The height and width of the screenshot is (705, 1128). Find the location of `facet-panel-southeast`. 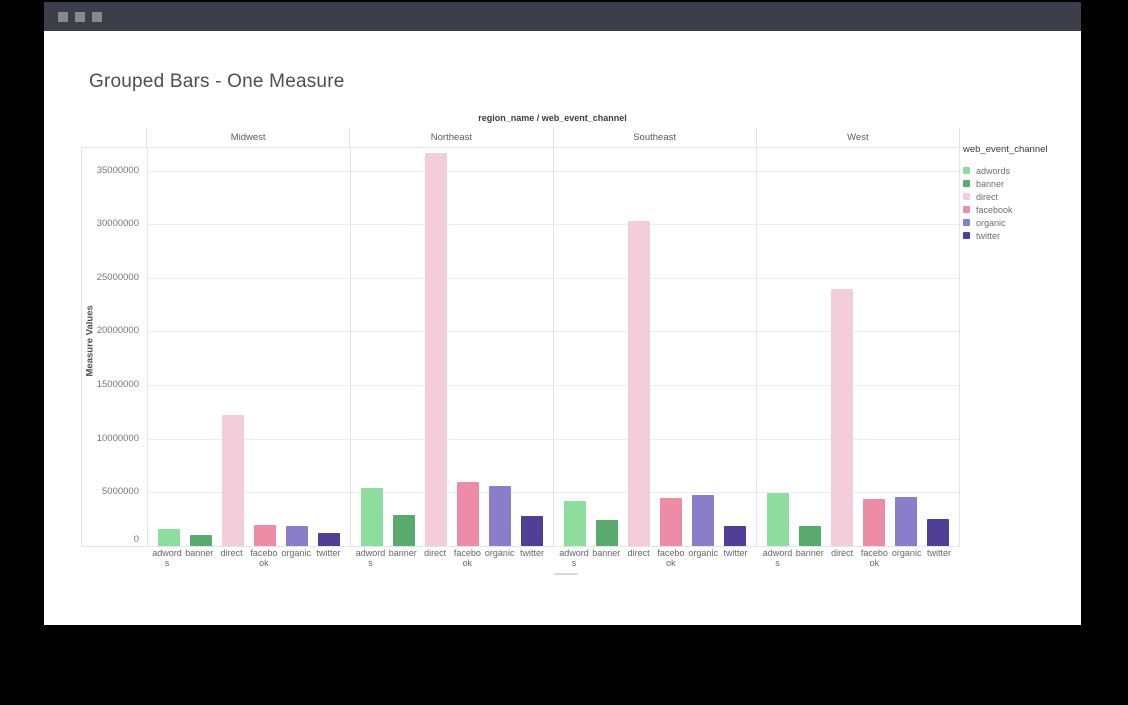

facet-panel-southeast is located at coordinates (654, 347).